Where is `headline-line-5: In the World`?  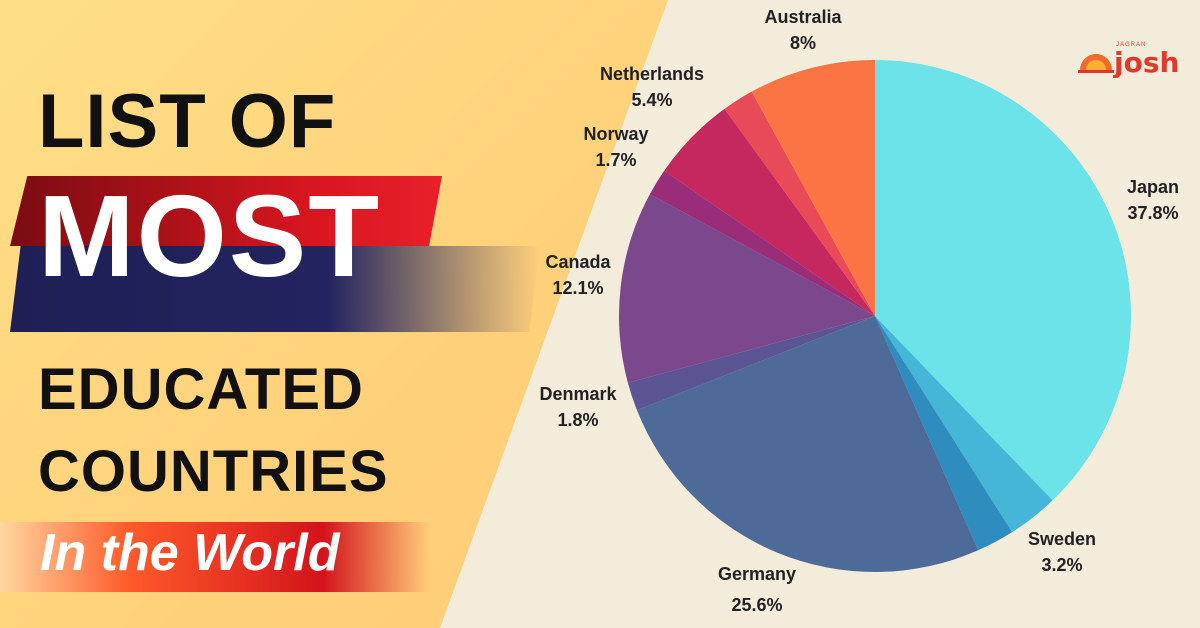 headline-line-5: In the World is located at coordinates (190, 553).